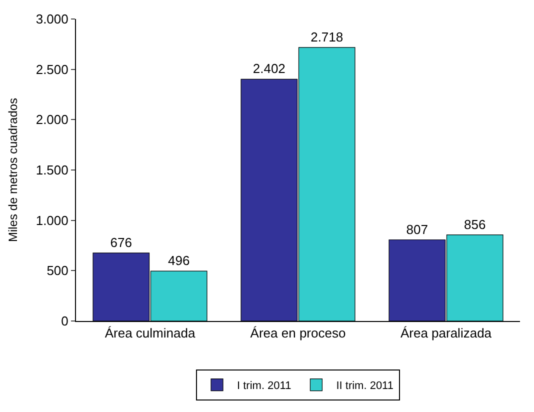 The width and height of the screenshot is (534, 412). Describe the element at coordinates (475, 224) in the screenshot. I see `data-label: 856` at that location.